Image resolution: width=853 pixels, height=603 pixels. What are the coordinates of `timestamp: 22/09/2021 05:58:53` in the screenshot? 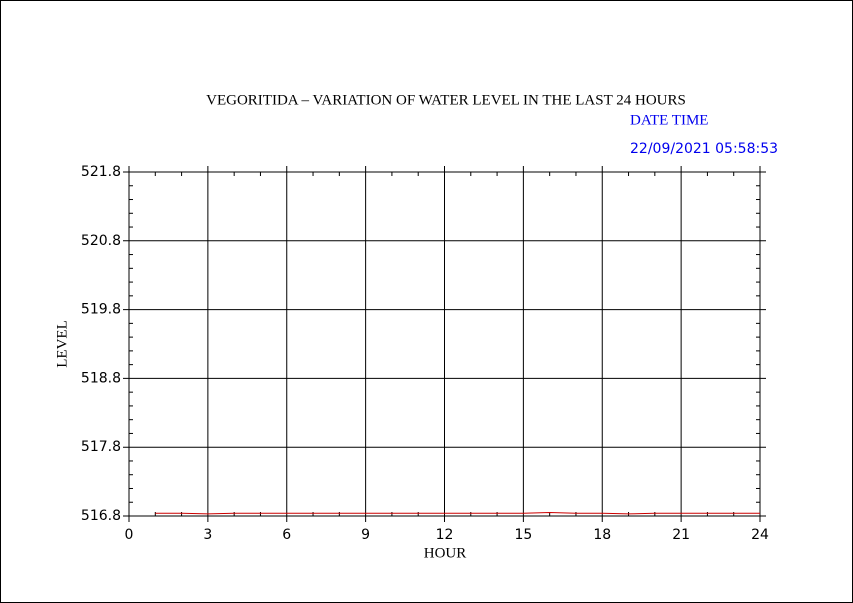 It's located at (704, 149).